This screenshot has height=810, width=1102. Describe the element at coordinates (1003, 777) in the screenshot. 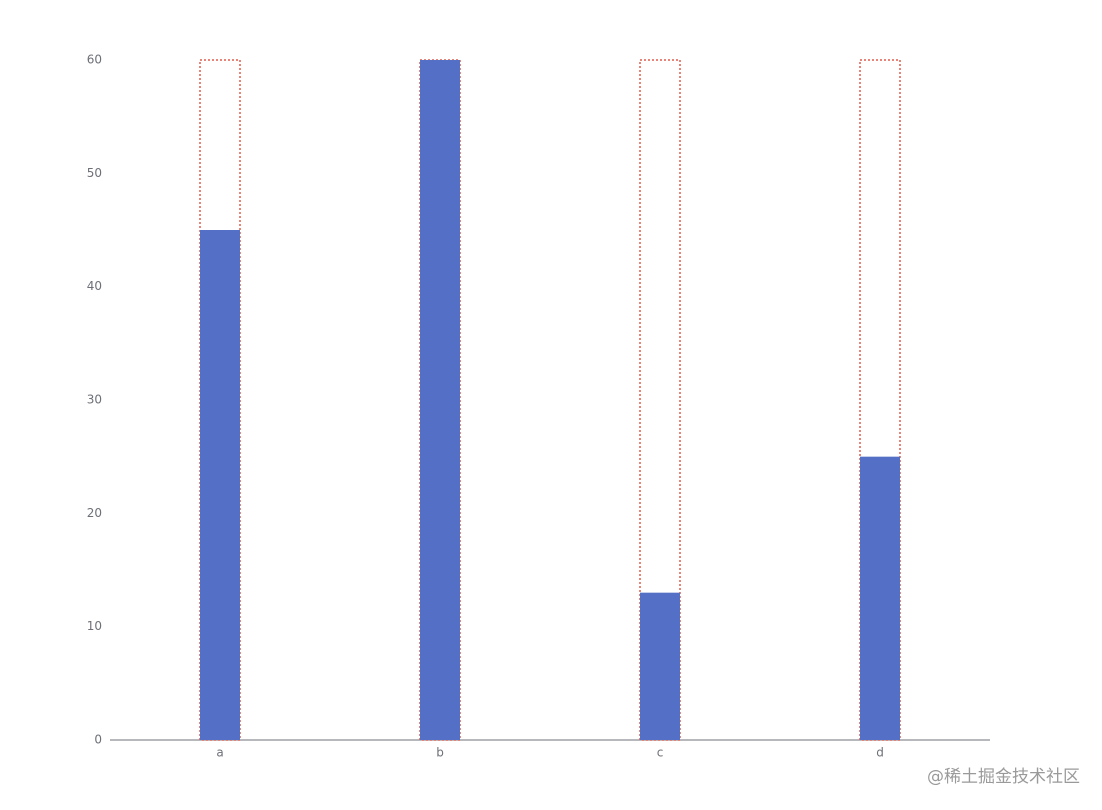

I see `watermark: @稀土掘金技术社区` at that location.